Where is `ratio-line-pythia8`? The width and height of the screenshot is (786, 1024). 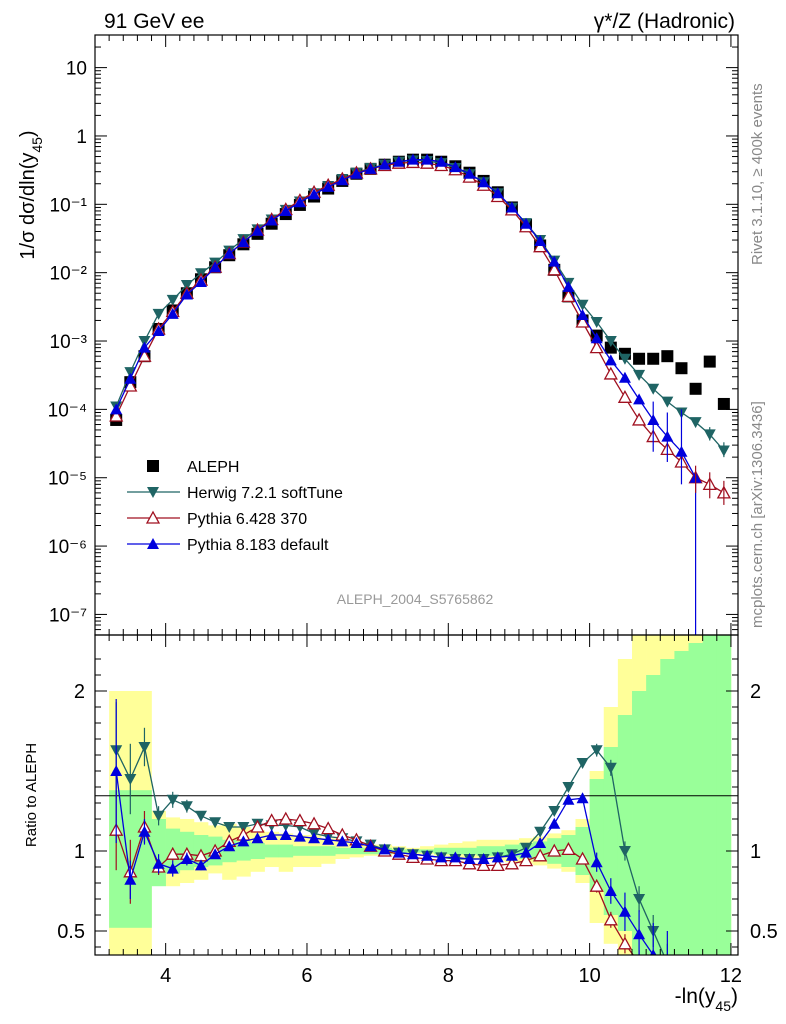
ratio-line-pythia8 is located at coordinates (385, 862).